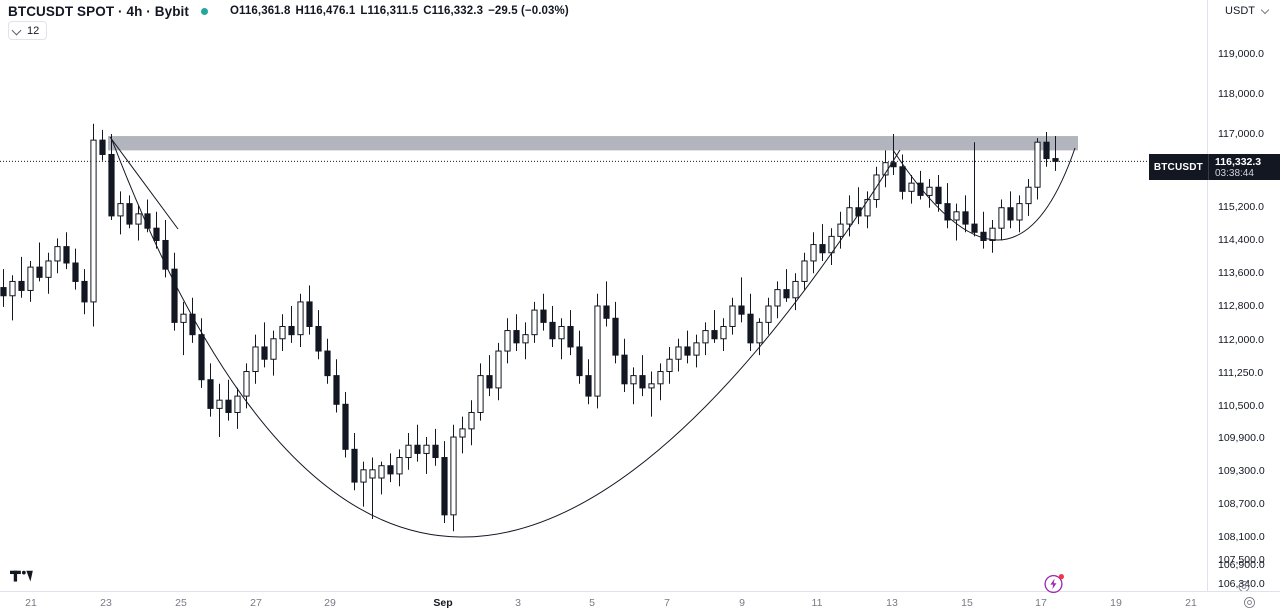  What do you see at coordinates (1241, 94) in the screenshot?
I see `price-tick-label: 118,000.0` at bounding box center [1241, 94].